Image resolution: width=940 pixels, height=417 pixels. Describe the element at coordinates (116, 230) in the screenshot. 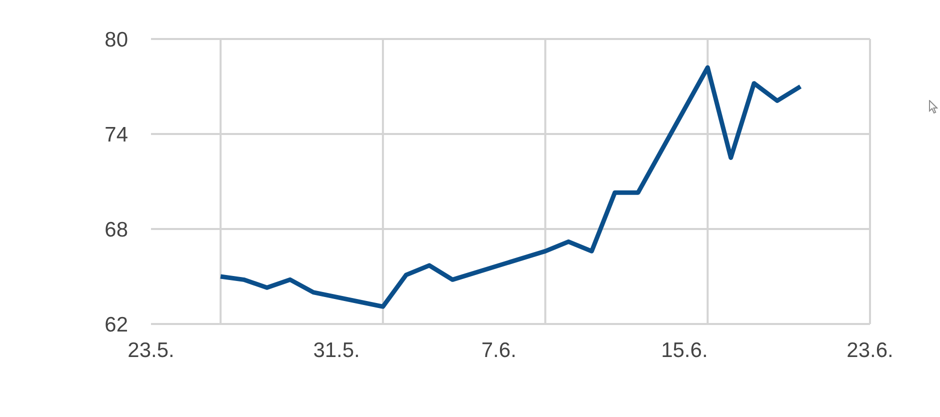

I see `y-tick-label: 68` at that location.